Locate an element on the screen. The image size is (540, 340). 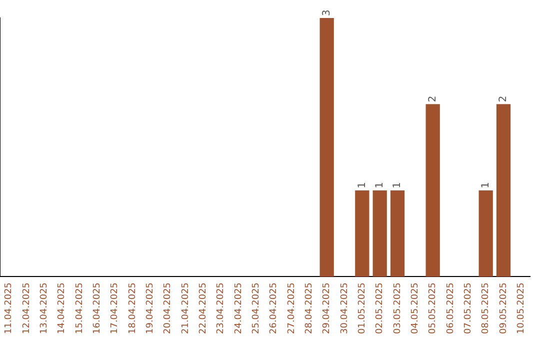
x-tick-label: 06.05.2025 is located at coordinates (451, 308).